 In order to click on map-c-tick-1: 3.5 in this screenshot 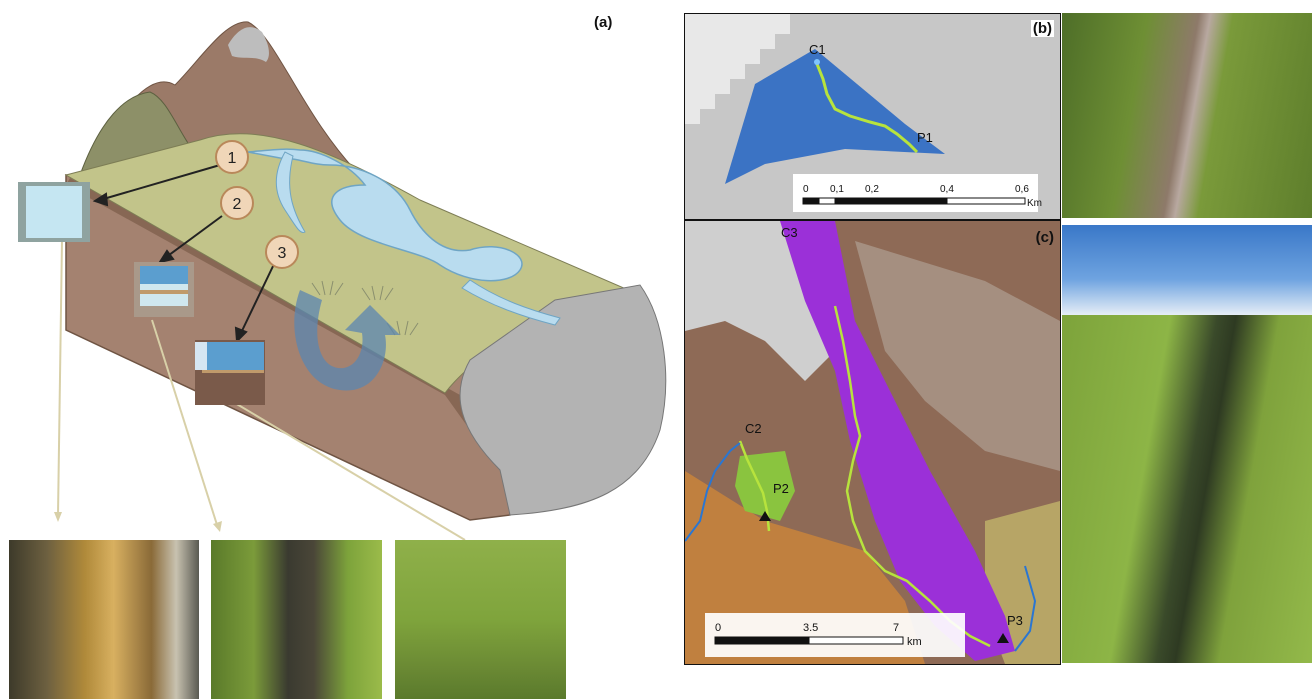, I will do `click(810, 628)`.